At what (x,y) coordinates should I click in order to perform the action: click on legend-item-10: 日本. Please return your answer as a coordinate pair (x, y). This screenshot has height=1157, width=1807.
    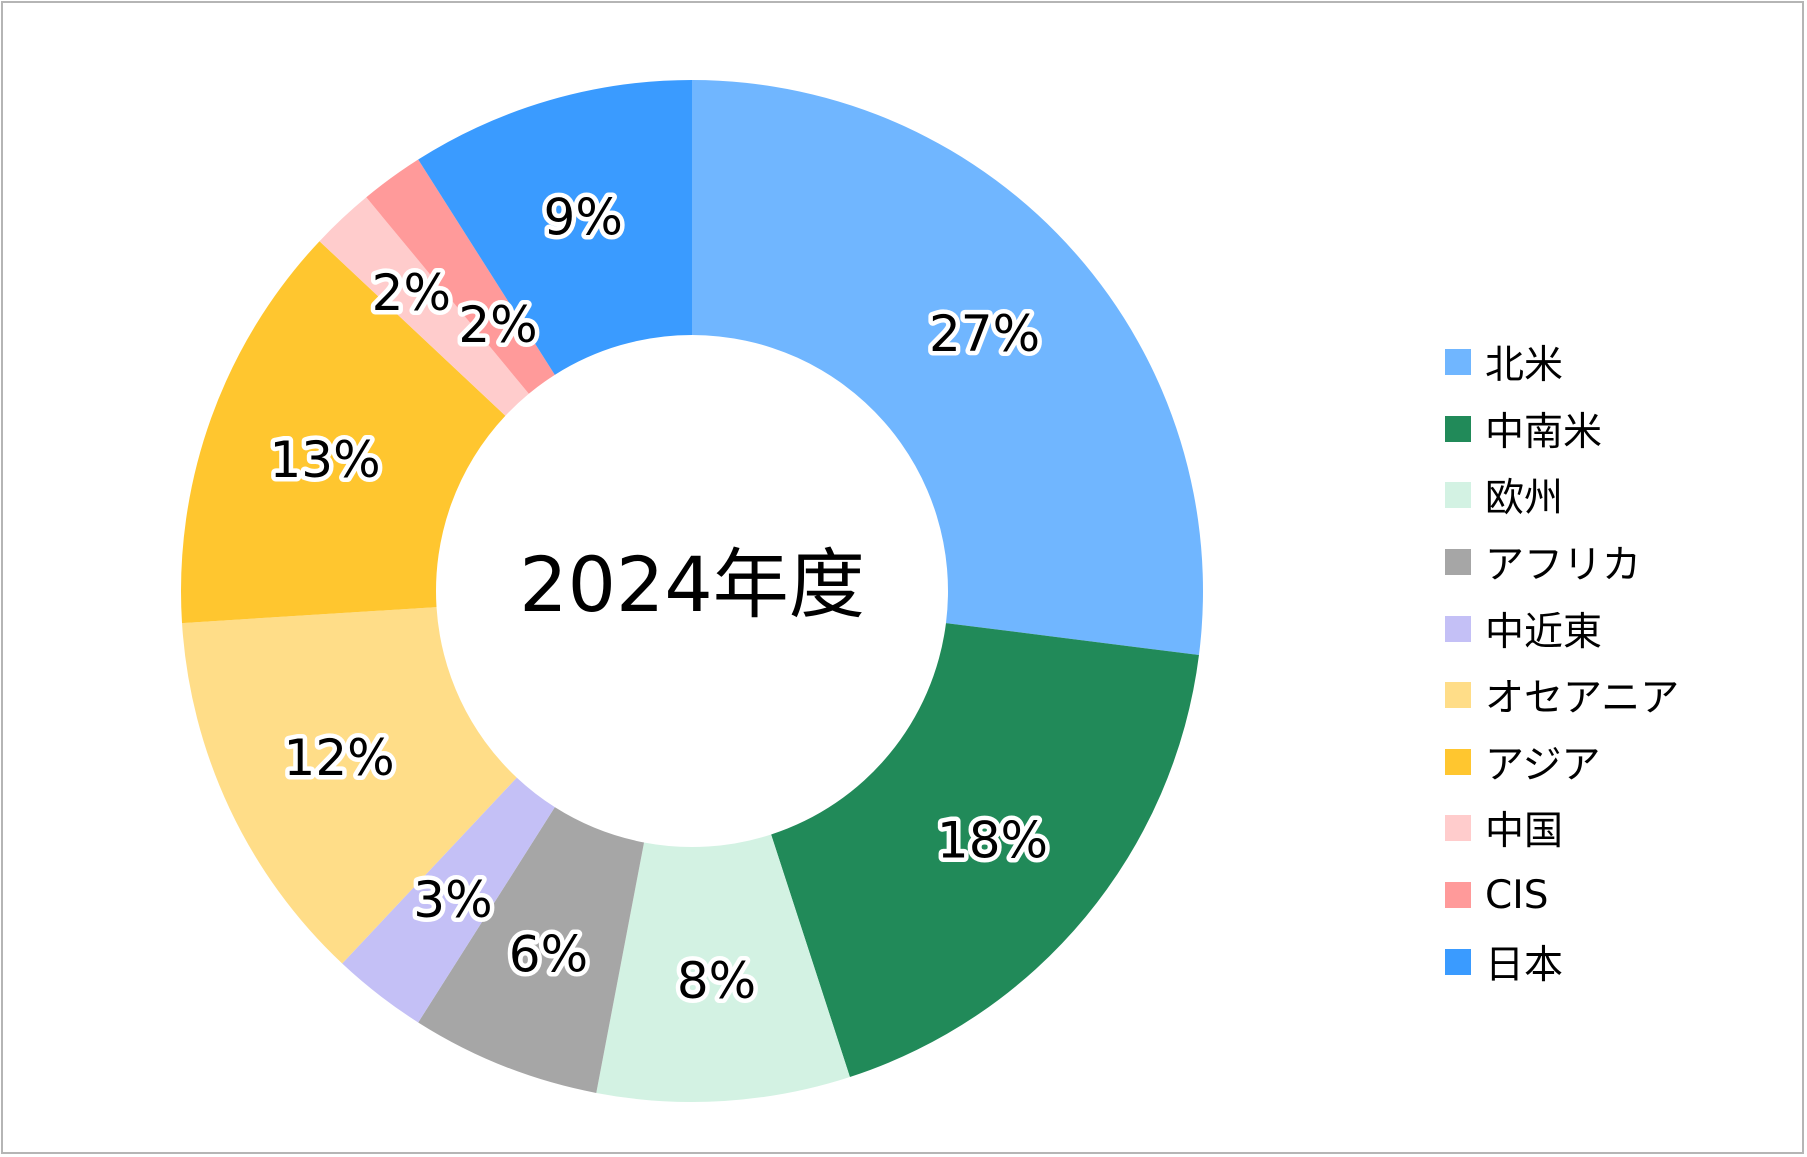
    Looking at the image, I should click on (1562, 961).